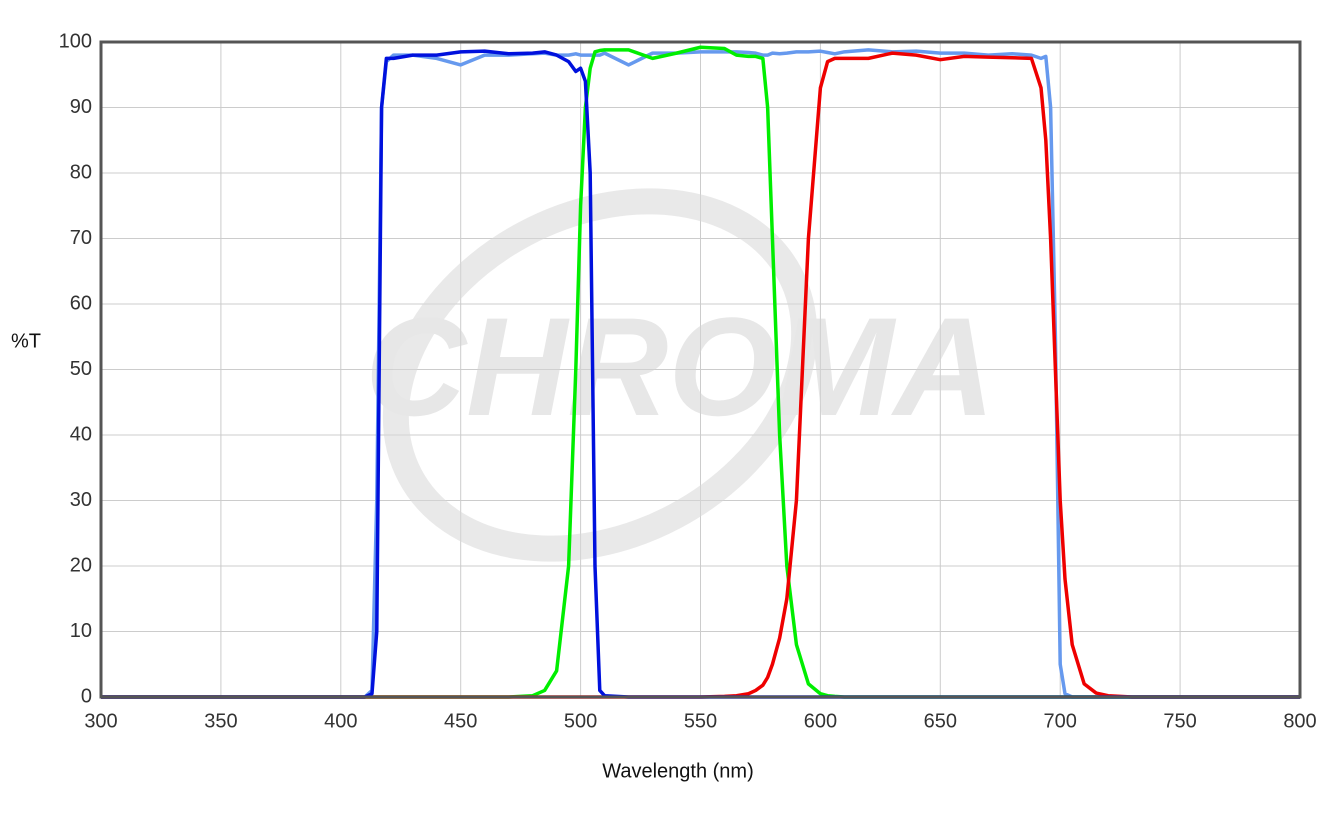 Image resolution: width=1338 pixels, height=838 pixels. I want to click on x-tick-label: 750, so click(1179, 721).